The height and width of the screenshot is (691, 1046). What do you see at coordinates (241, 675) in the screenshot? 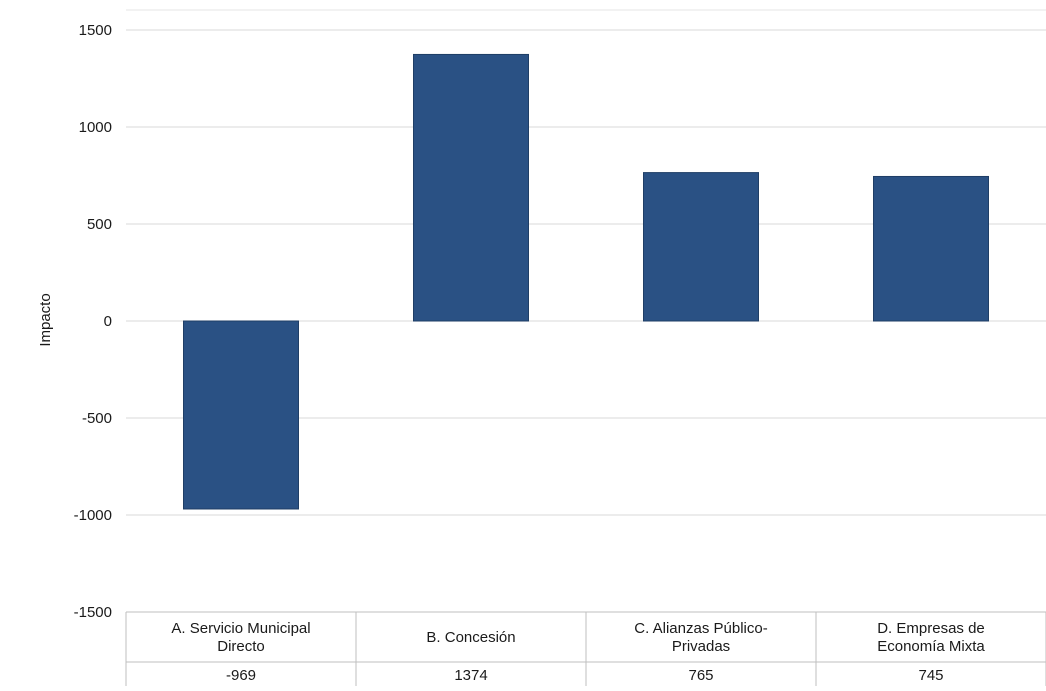
I see `data-table-value: -969` at bounding box center [241, 675].